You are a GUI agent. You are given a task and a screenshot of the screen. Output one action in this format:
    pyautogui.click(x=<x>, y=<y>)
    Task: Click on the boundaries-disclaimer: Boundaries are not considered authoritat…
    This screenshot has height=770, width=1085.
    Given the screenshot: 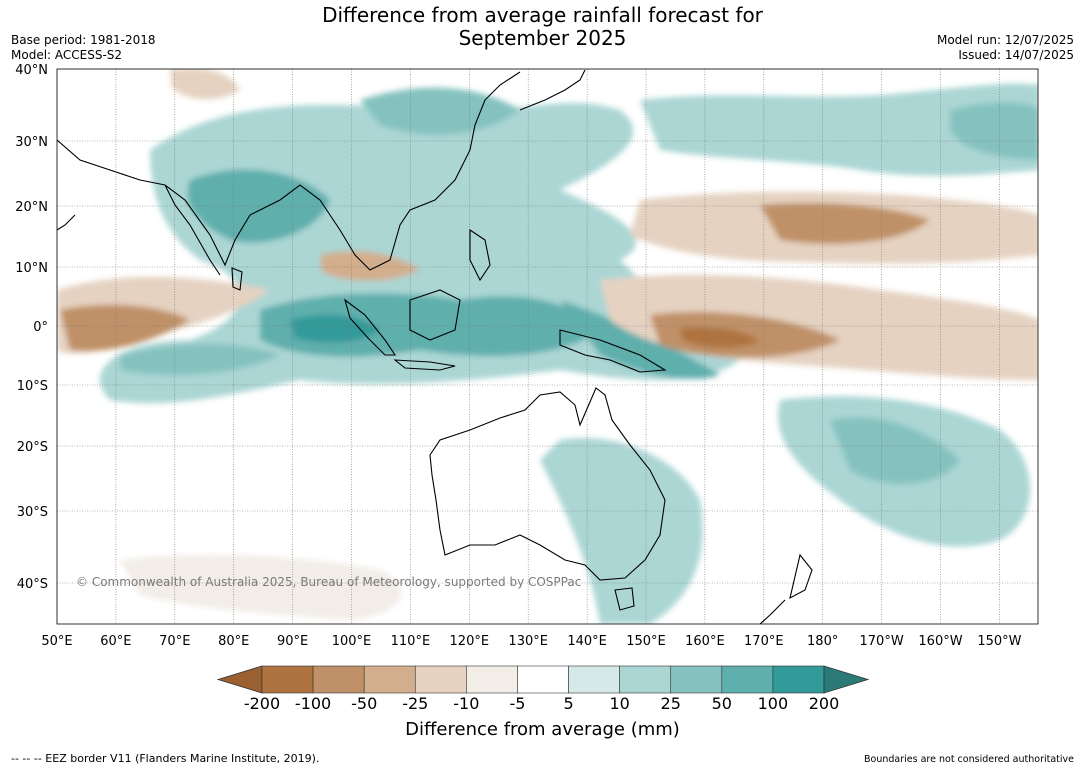 What is the action you would take?
    pyautogui.click(x=969, y=759)
    